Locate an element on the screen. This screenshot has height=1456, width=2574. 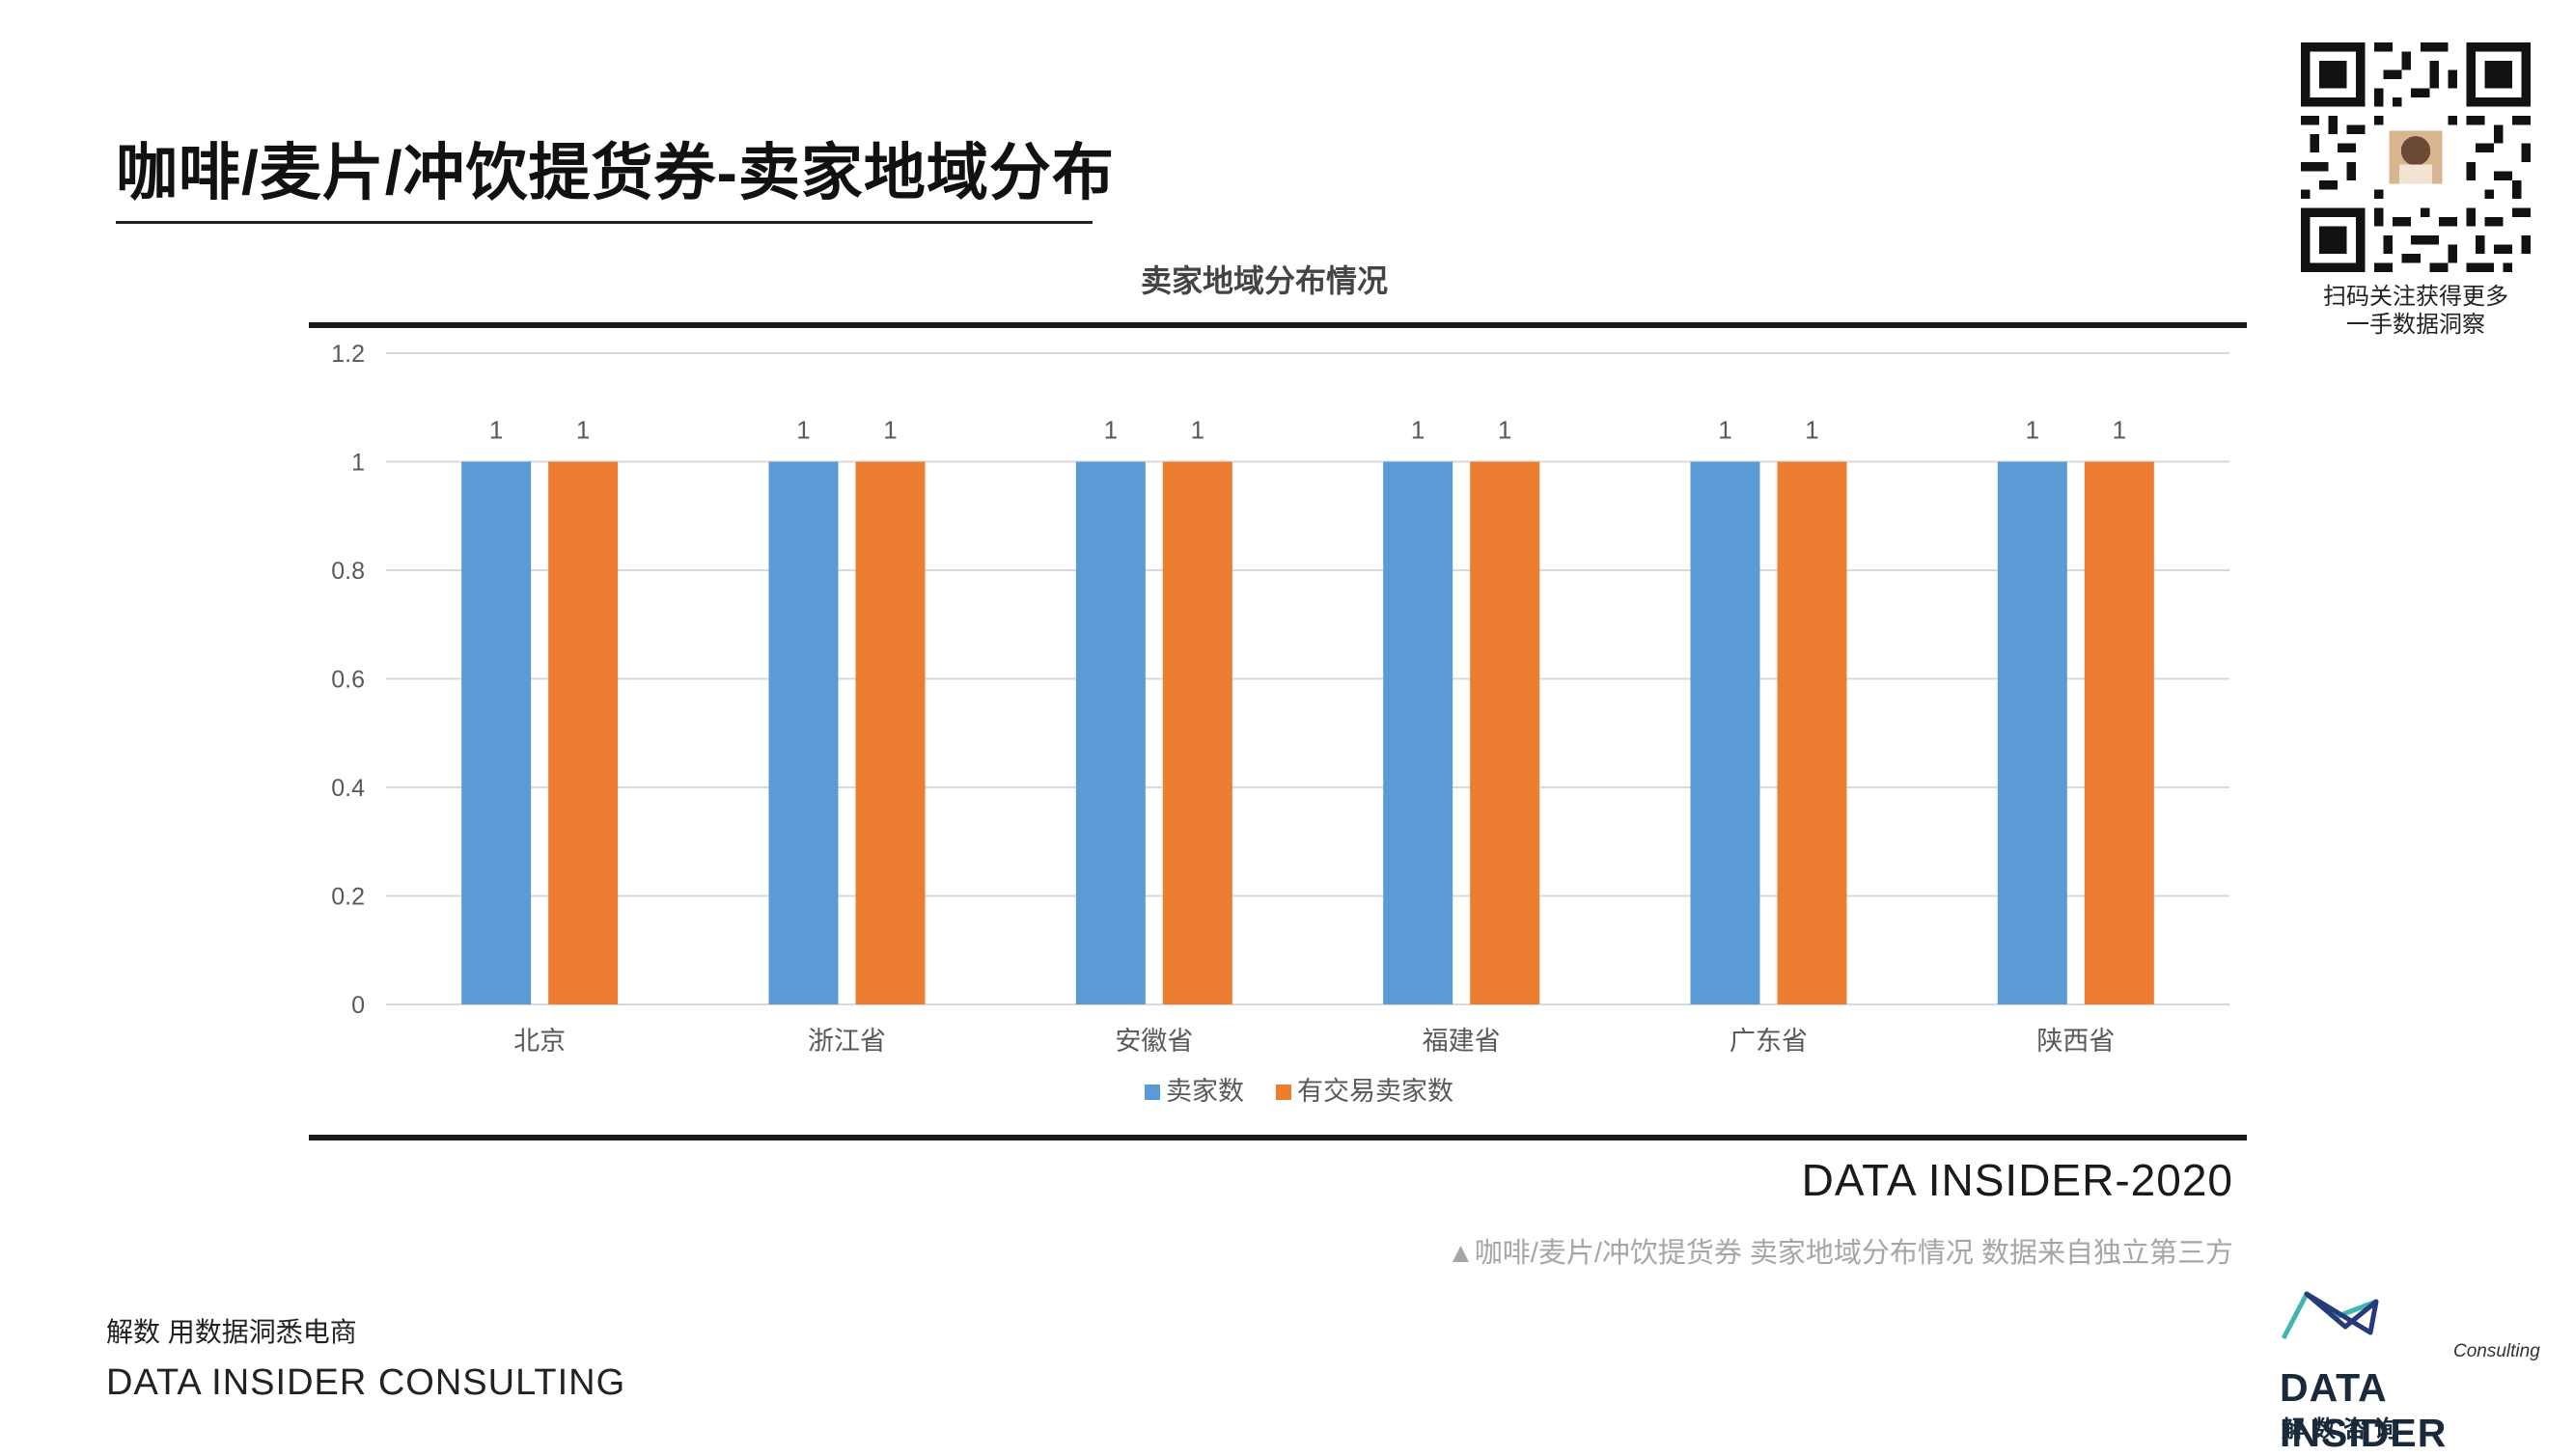
qr-caption: 扫码关注获得更多 一手数据洞察 is located at coordinates (2416, 311).